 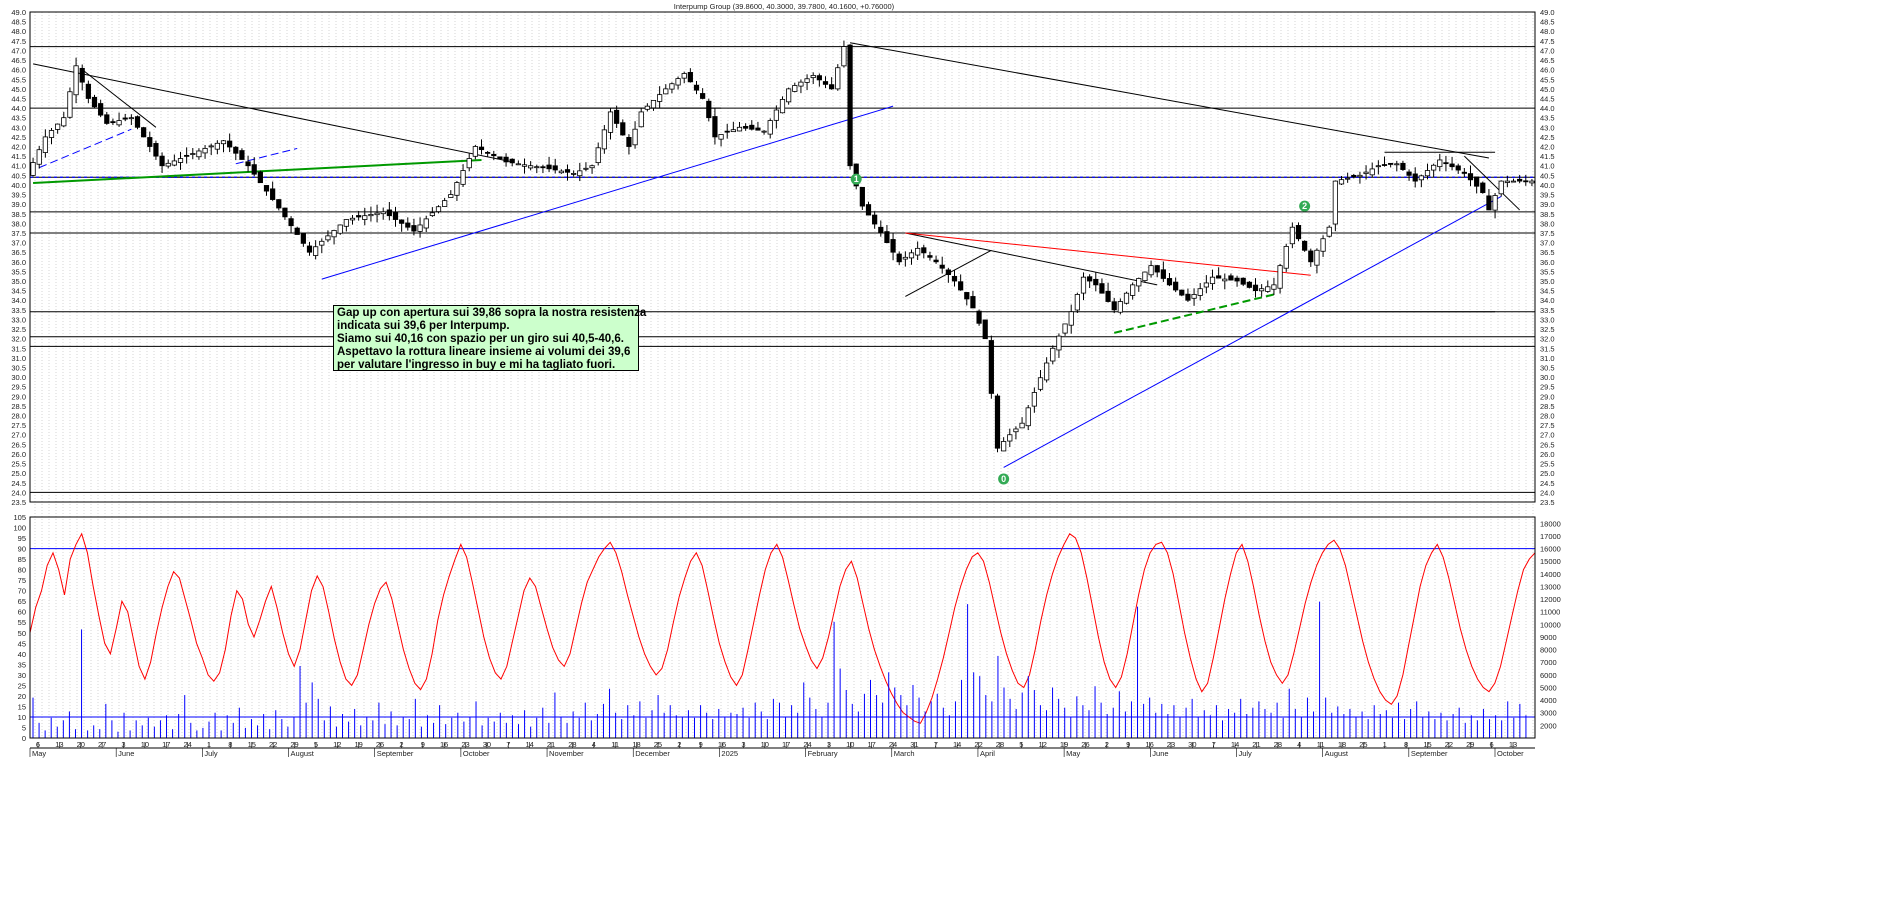 I want to click on price-tick-right: 31.5, so click(x=1547, y=348).